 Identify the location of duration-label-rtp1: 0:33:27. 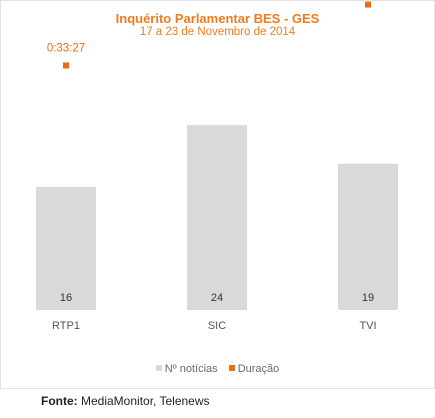
(66, 48).